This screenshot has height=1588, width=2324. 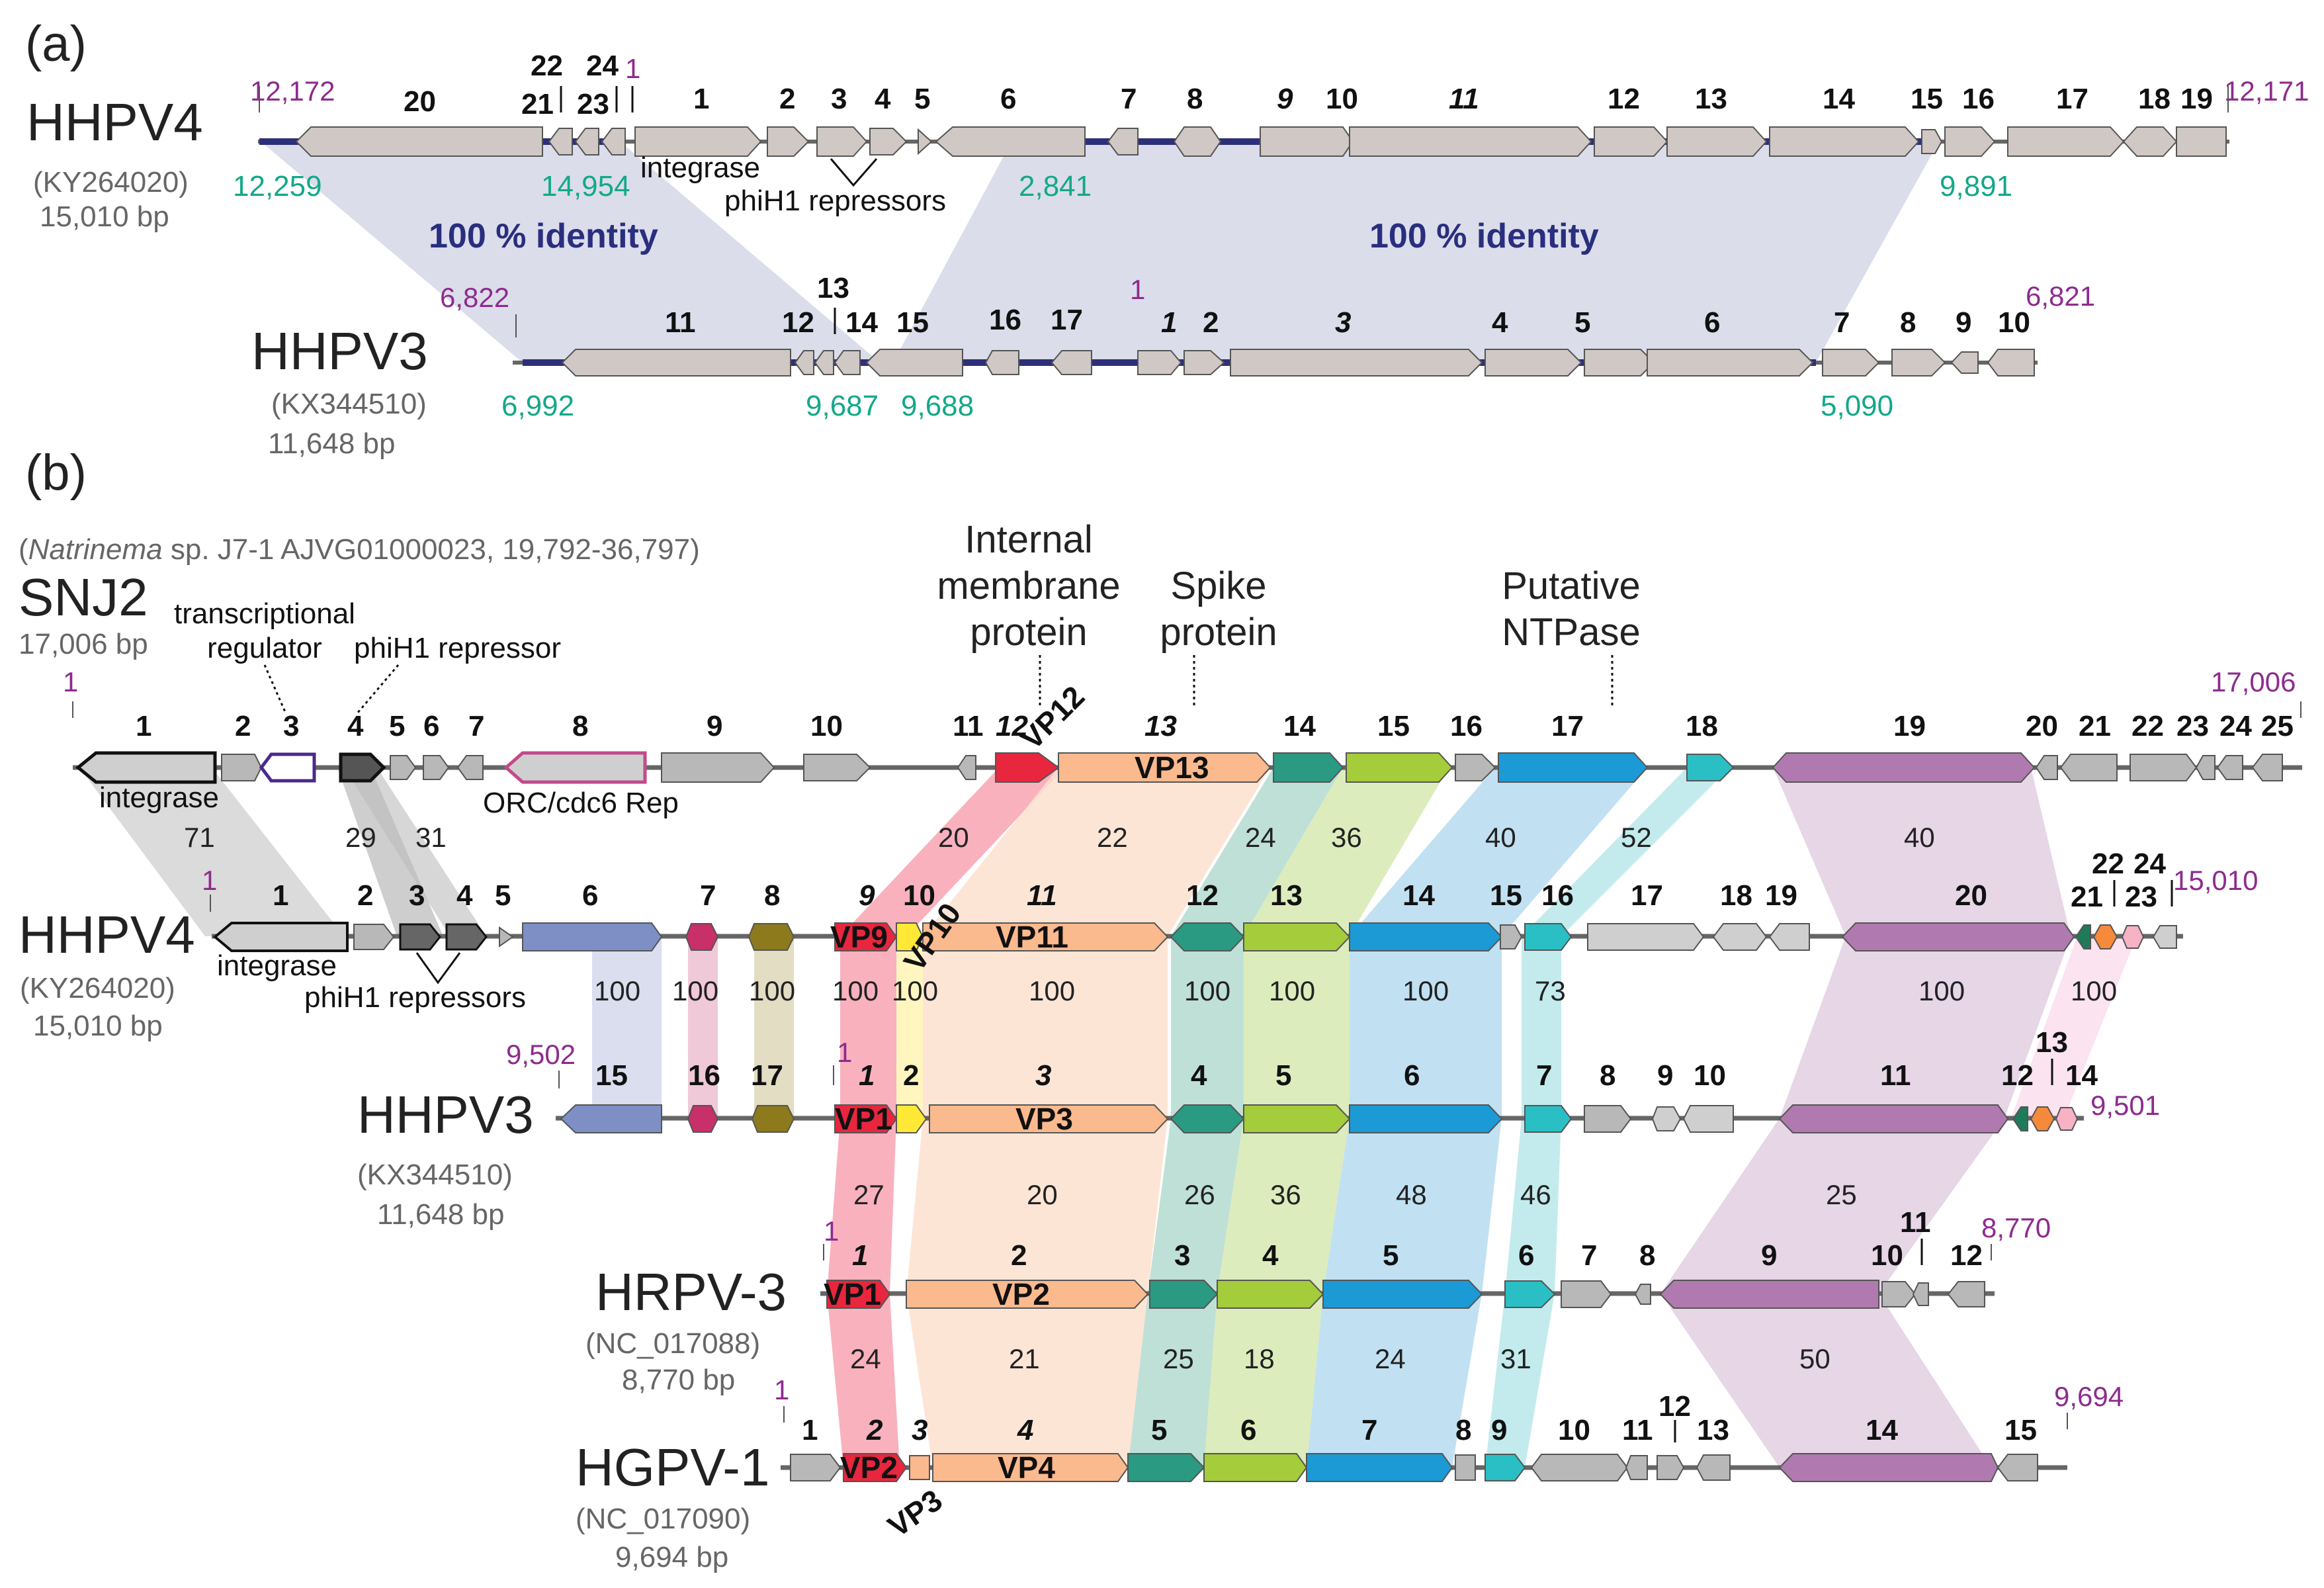 I want to click on vp13-label: VP13, so click(x=1172, y=767).